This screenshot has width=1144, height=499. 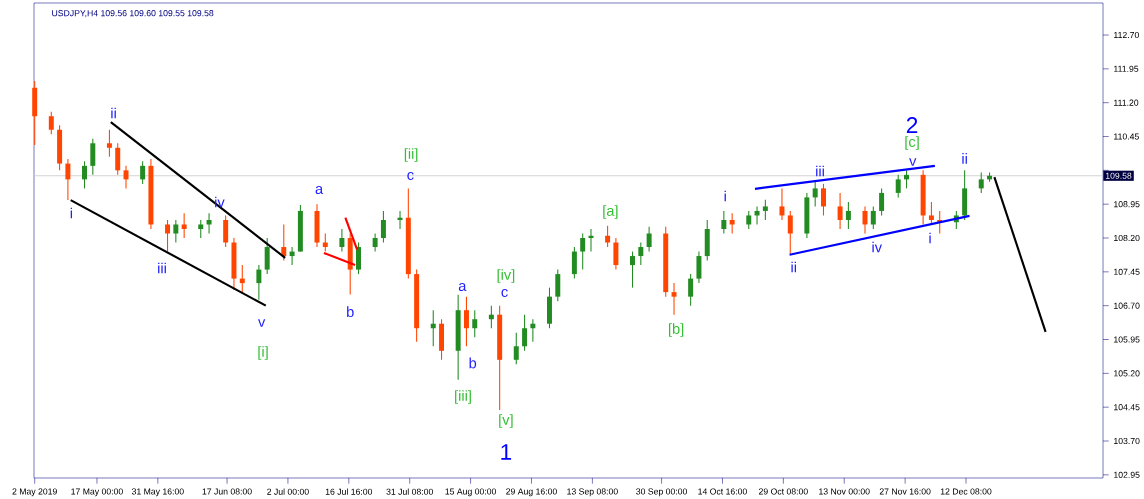 I want to click on y-tick-label: 108.95, so click(x=1127, y=204).